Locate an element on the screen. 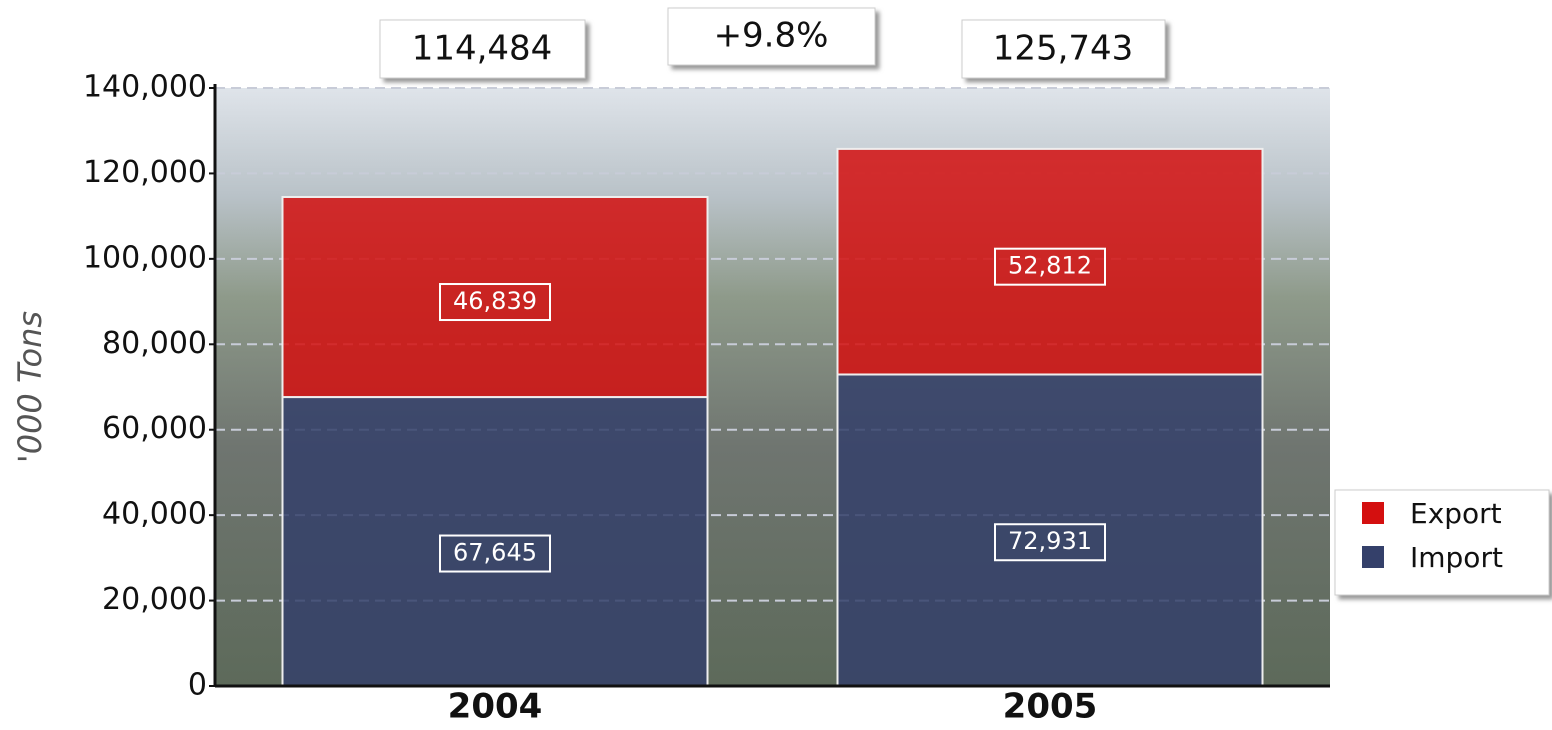  x-tick-label: 2004 is located at coordinates (495, 707).